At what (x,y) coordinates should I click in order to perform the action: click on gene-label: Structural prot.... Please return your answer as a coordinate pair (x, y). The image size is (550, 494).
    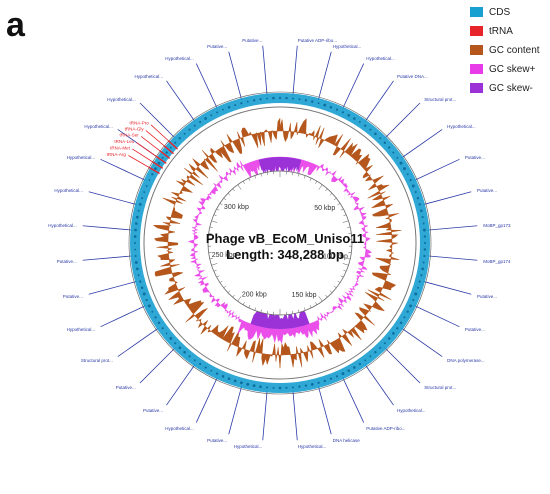
    Looking at the image, I should click on (440, 99).